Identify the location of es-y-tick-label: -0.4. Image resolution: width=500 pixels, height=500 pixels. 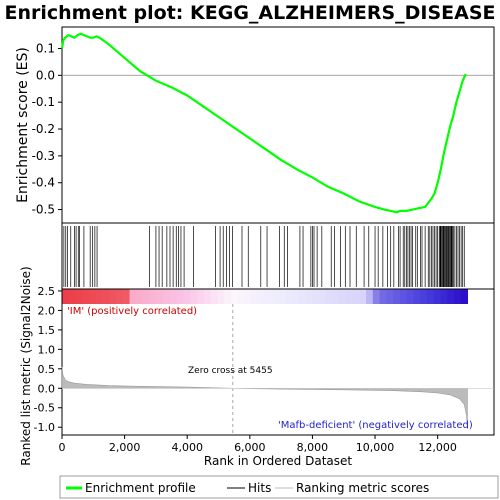
(43, 183).